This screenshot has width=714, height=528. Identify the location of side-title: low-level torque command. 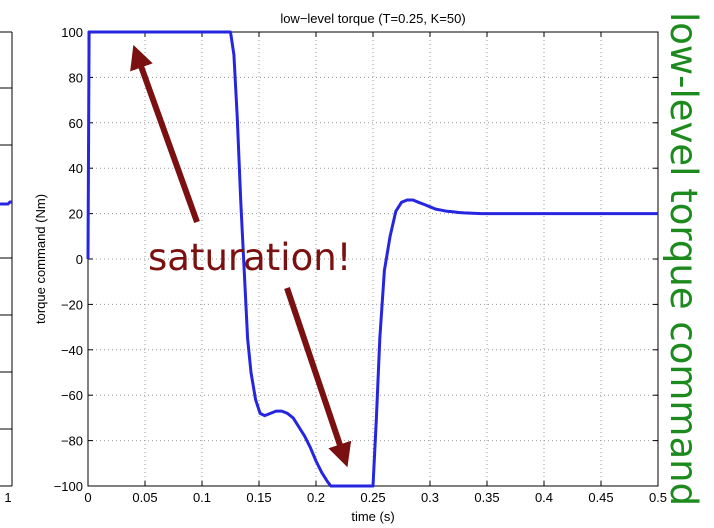
(683, 259).